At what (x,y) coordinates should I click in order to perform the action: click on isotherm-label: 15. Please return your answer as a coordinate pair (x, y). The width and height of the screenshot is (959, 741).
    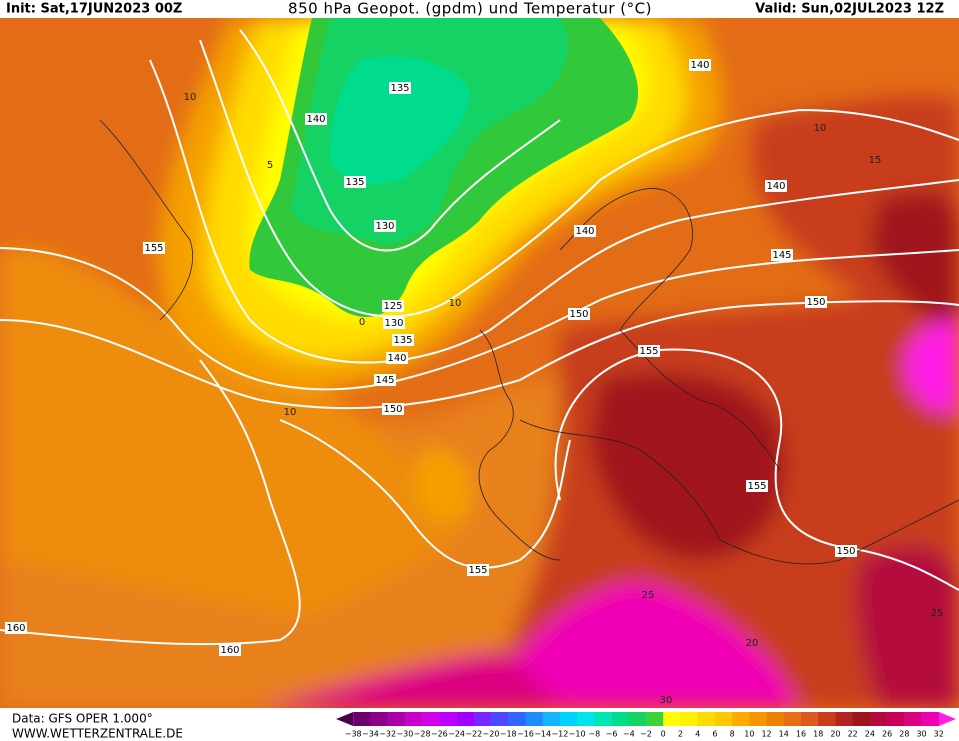
    Looking at the image, I should click on (875, 160).